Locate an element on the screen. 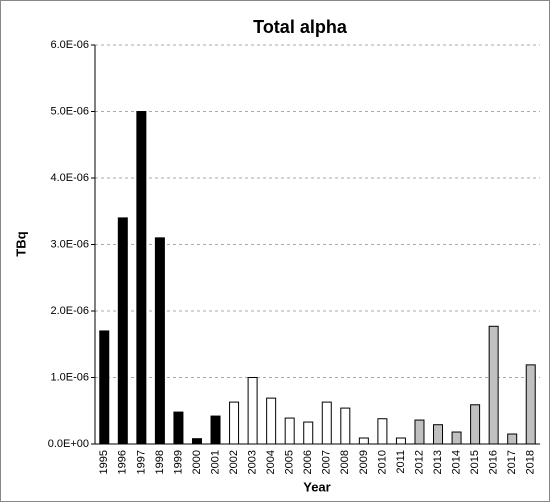 This screenshot has height=502, width=550. y-tick-label: 5.0E-06 is located at coordinates (69, 111).